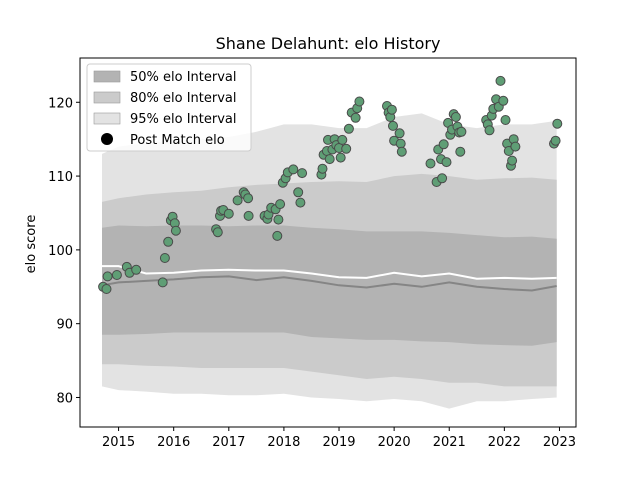  Describe the element at coordinates (283, 442) in the screenshot. I see `x-tick-label: 2018` at that location.